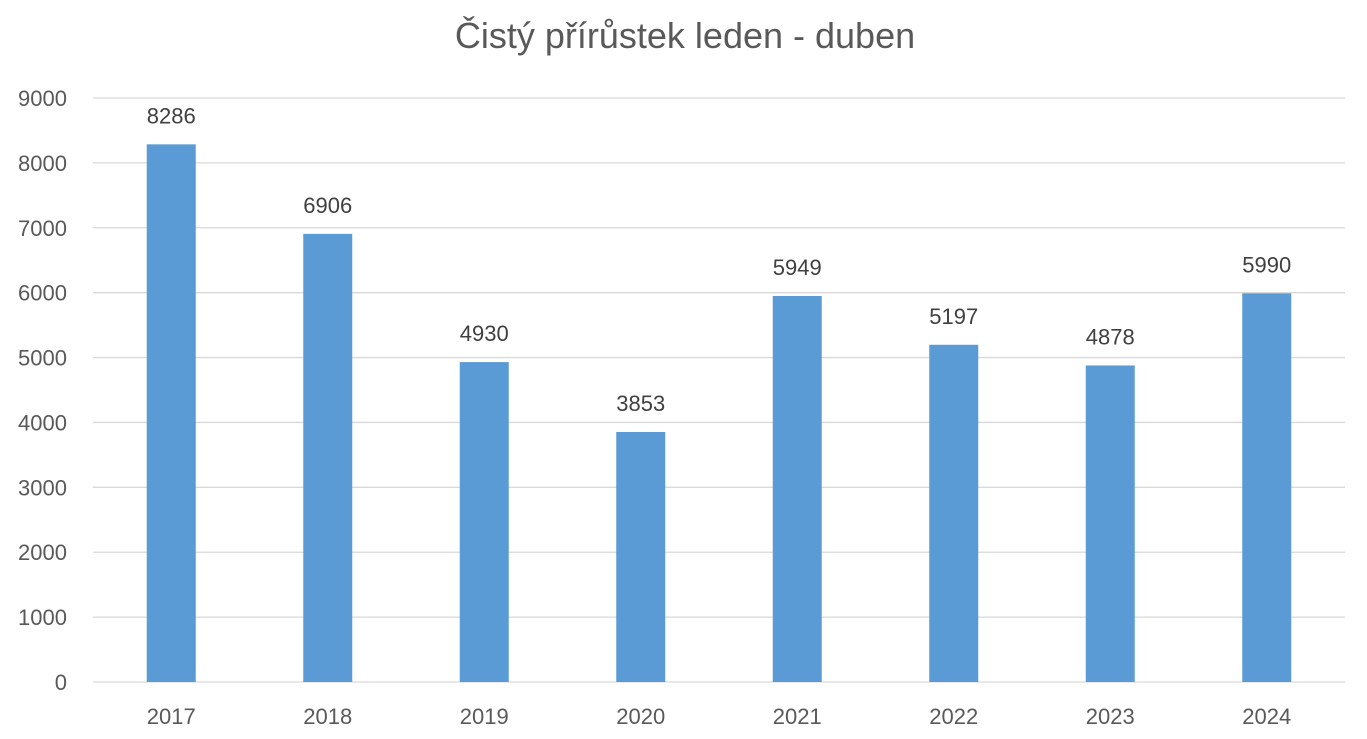 The height and width of the screenshot is (739, 1367). What do you see at coordinates (685, 35) in the screenshot?
I see `chart-title: Čistý přírůstek leden - duben` at bounding box center [685, 35].